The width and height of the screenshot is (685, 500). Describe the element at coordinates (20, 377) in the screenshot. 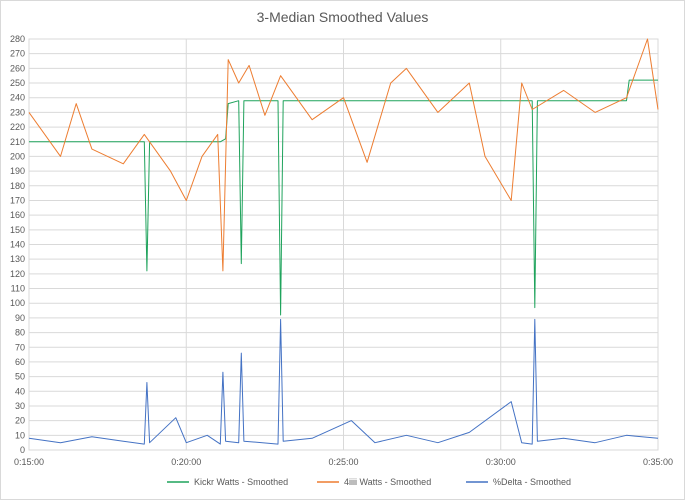

I see `y-tick-label: 50` at that location.